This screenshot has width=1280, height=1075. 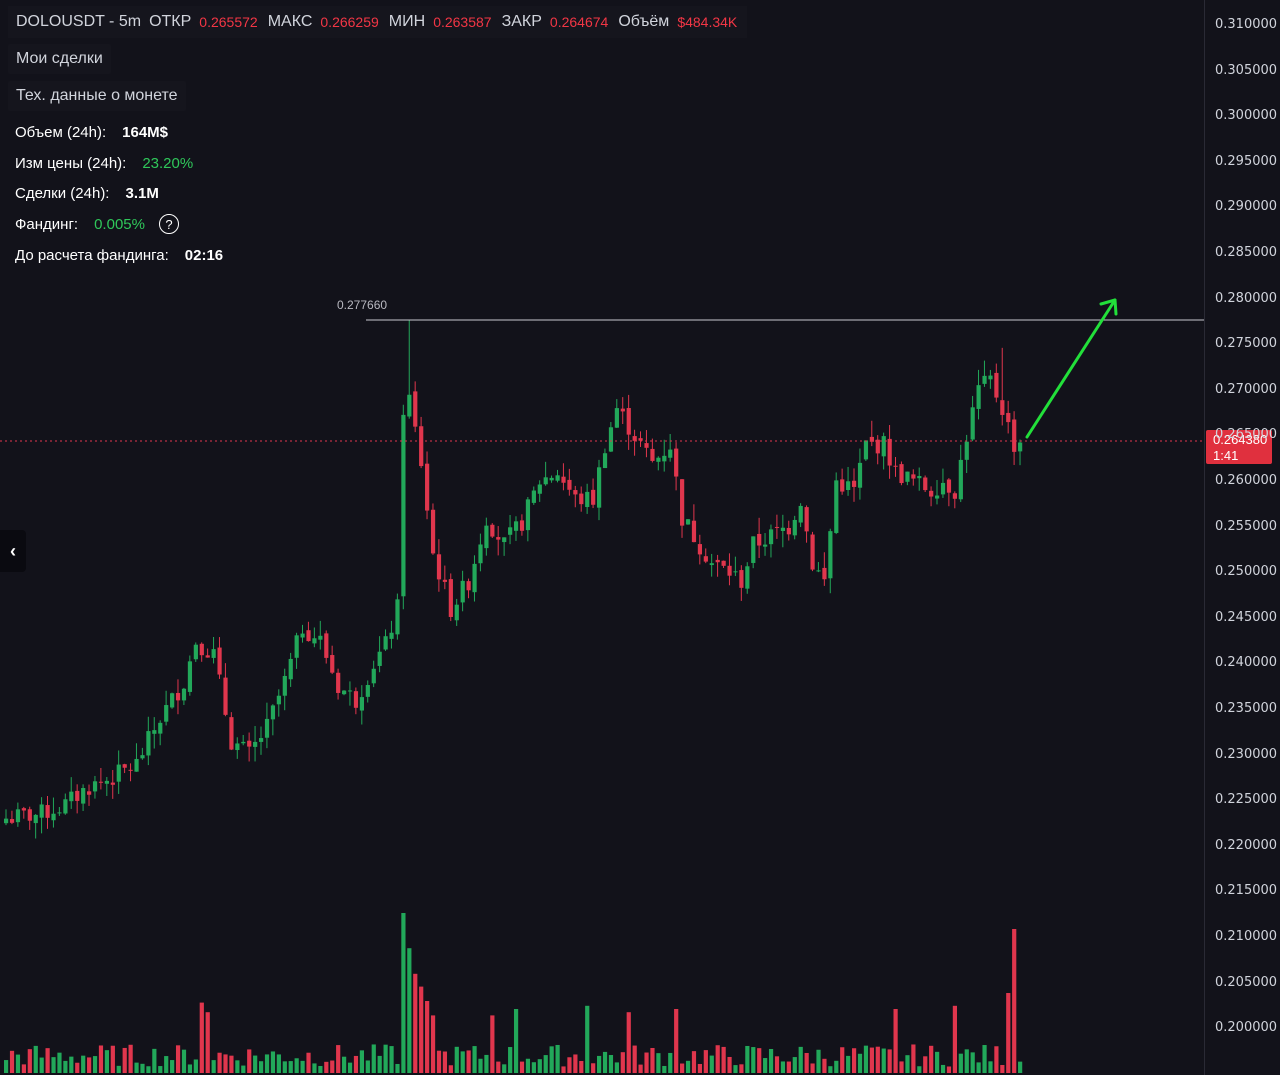 What do you see at coordinates (1239, 447) in the screenshot?
I see `current-price-tag: 0.264380 1:41` at bounding box center [1239, 447].